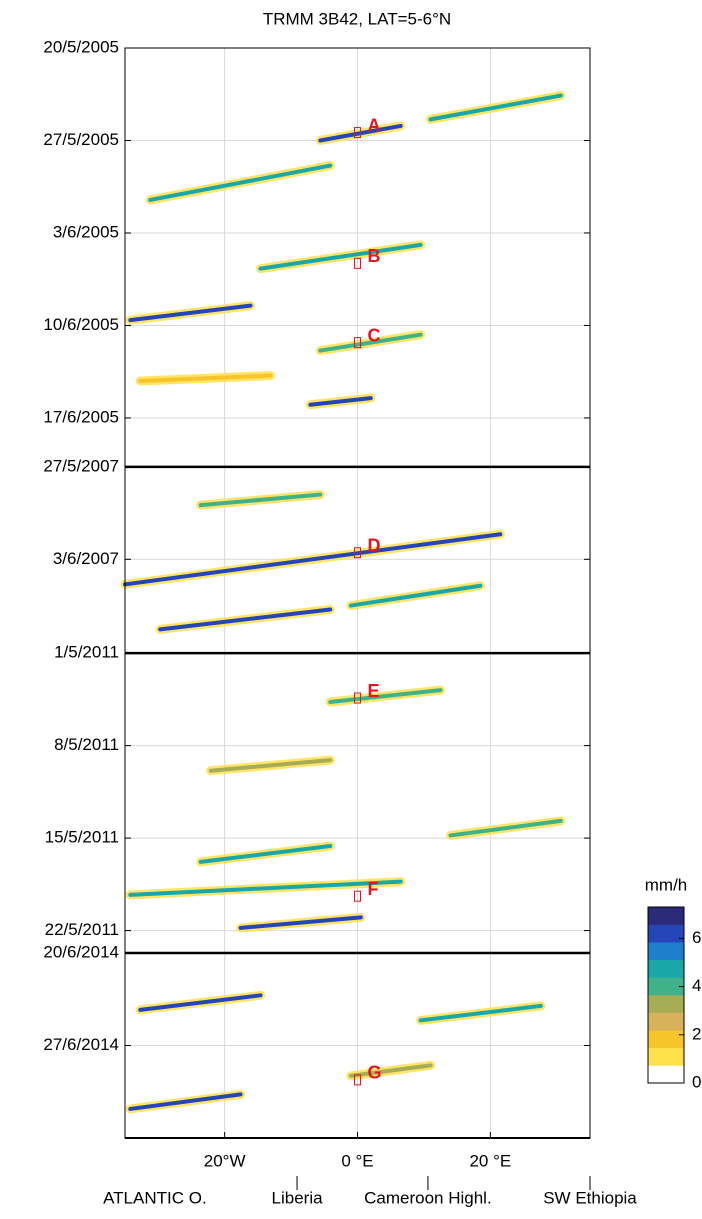 This screenshot has height=1219, width=702. Describe the element at coordinates (298, 1197) in the screenshot. I see `region-label: Liberia` at that location.